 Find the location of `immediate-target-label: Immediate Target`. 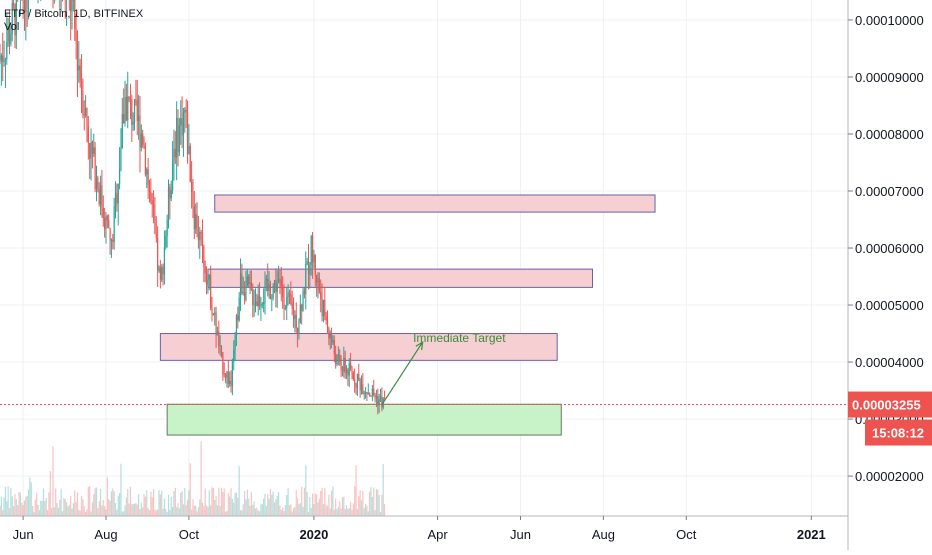

immediate-target-label: Immediate Target is located at coordinates (459, 338).